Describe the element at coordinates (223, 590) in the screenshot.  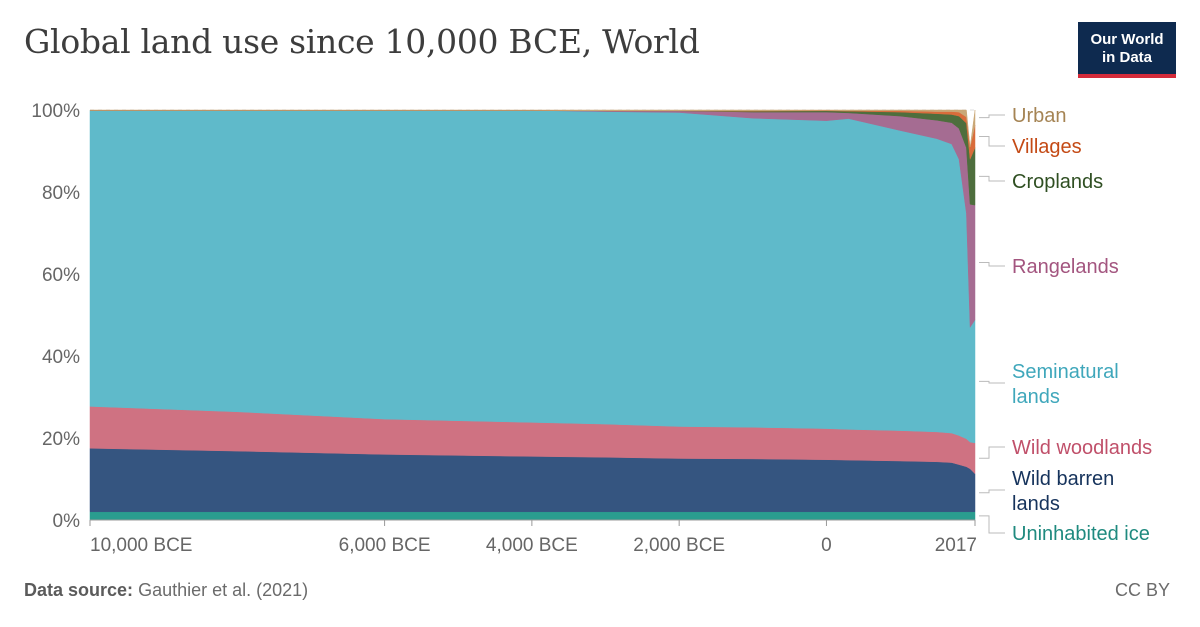
I see `source-text: Gauthier et al. (2021)` at that location.